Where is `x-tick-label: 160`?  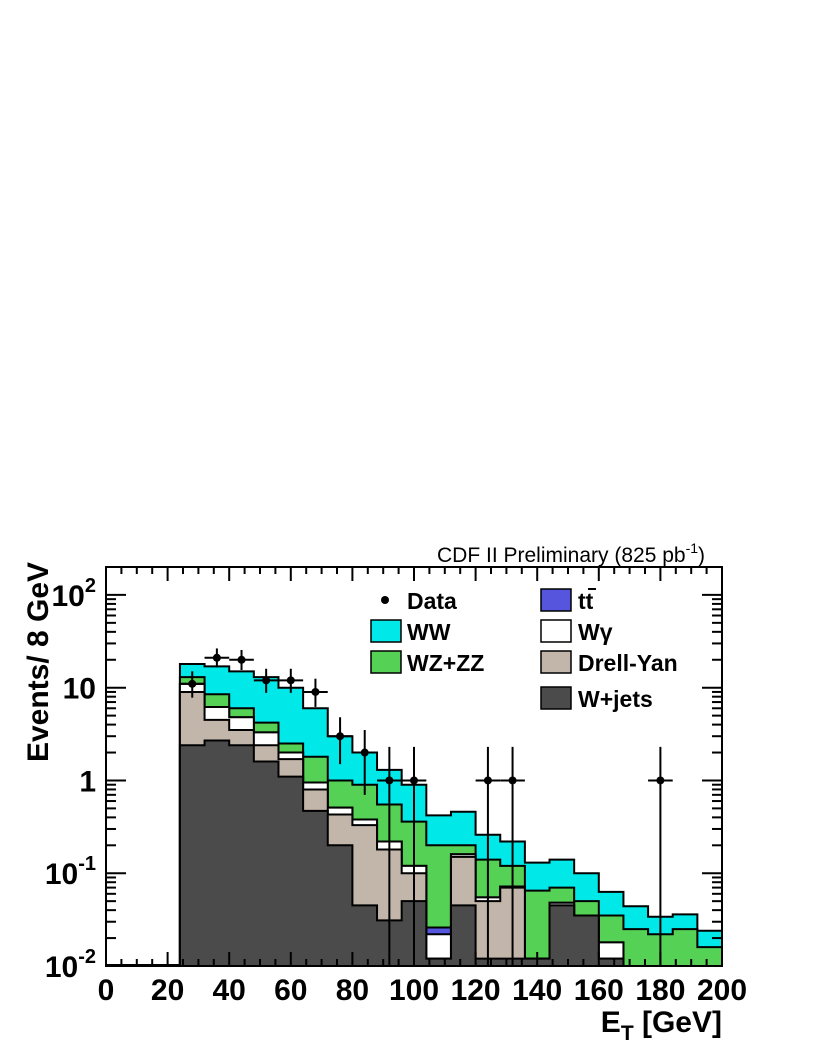 x-tick-label: 160 is located at coordinates (599, 990).